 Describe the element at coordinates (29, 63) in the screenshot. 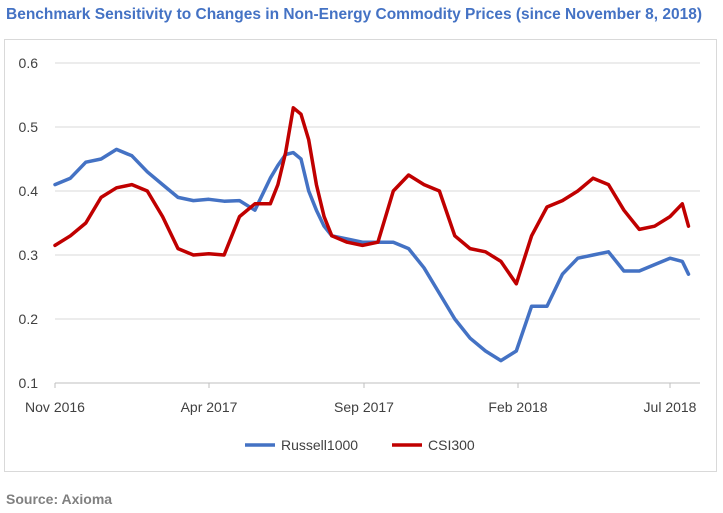

I see `y-tick-label: 0.6` at that location.